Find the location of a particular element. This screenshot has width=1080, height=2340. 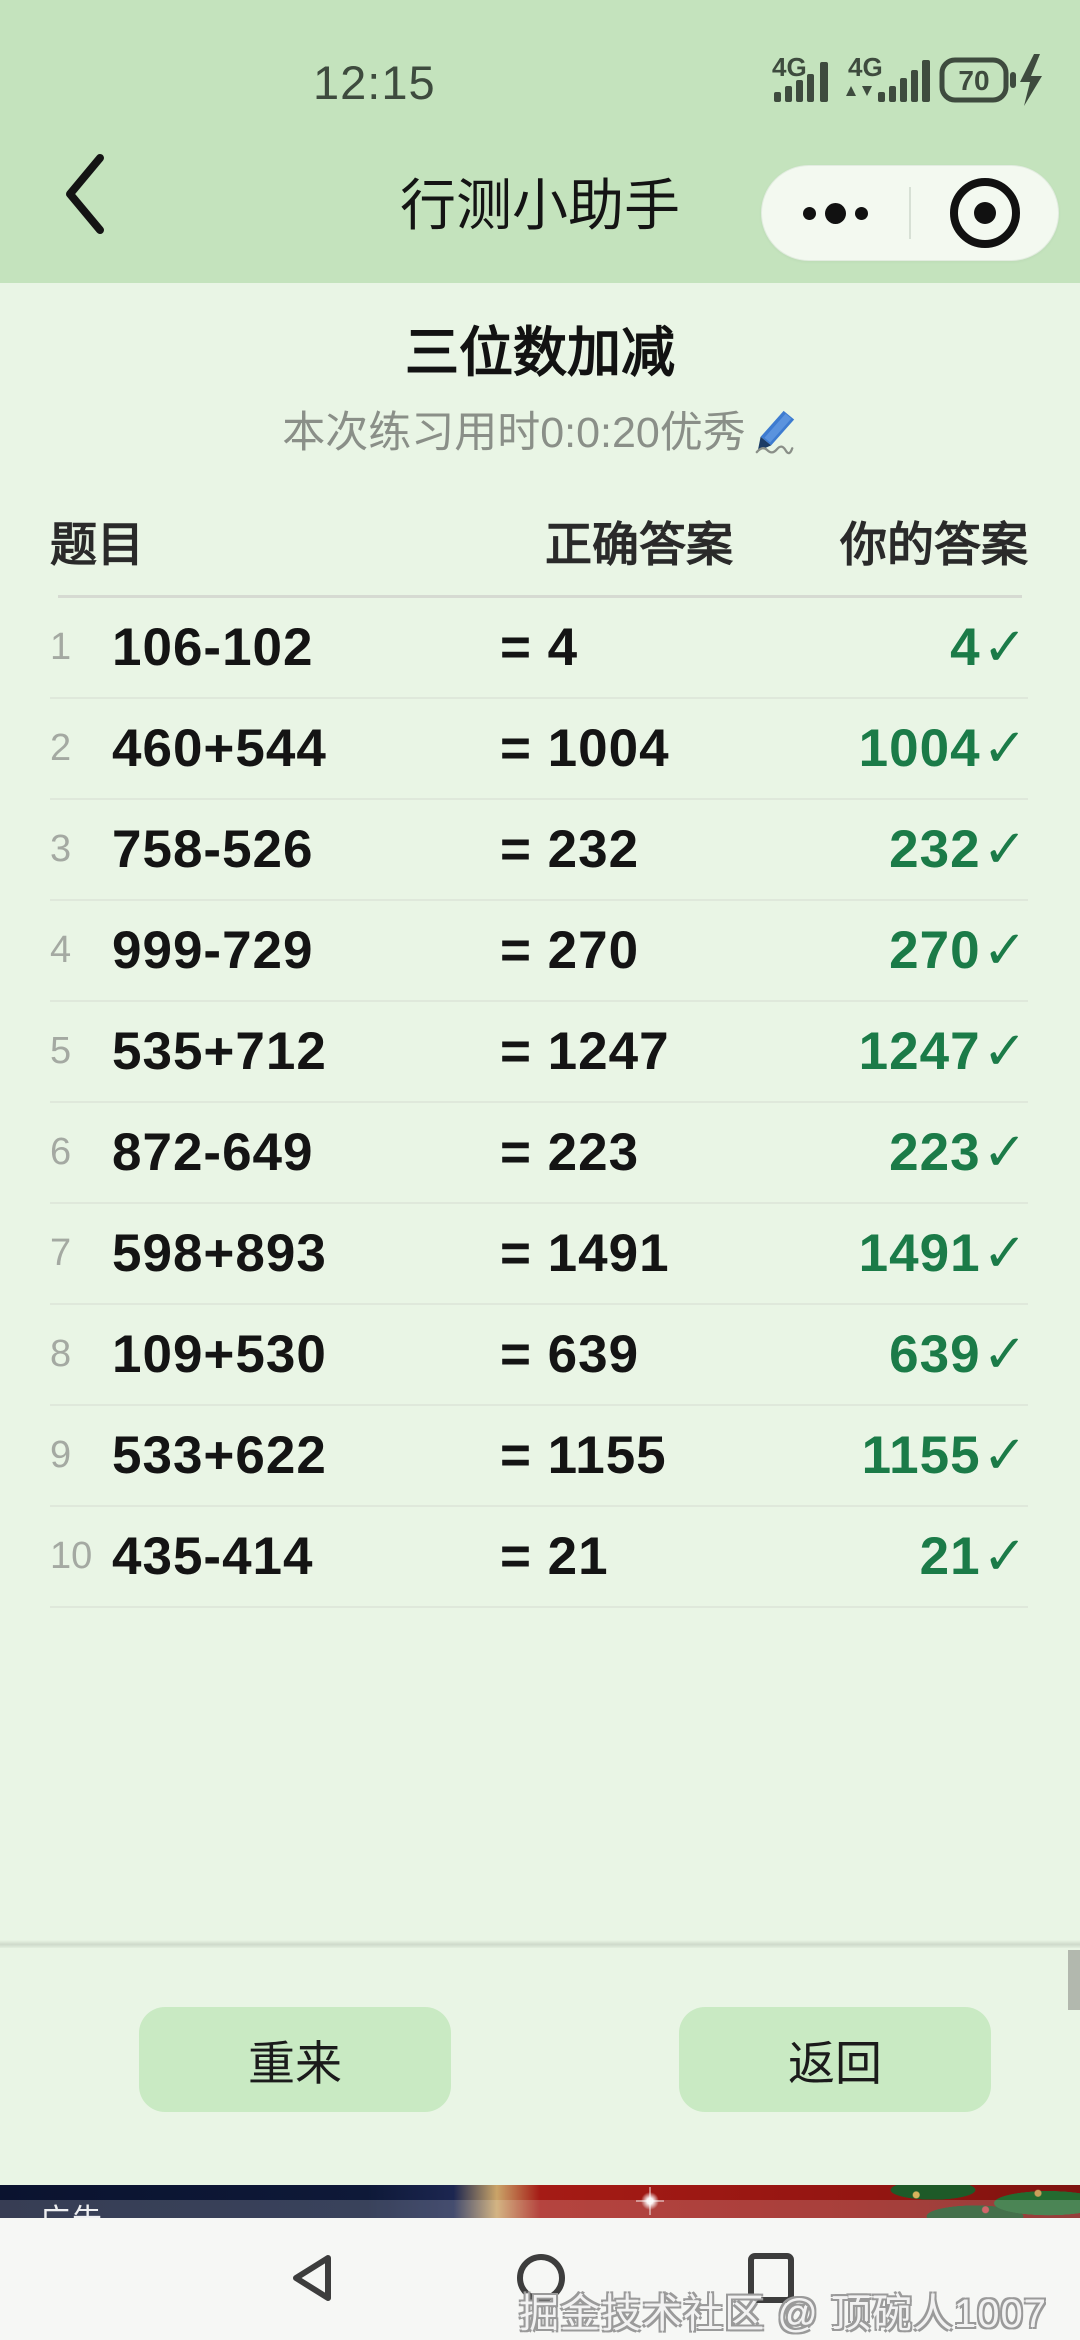

user-answer-value: 270 is located at coordinates (935, 950).